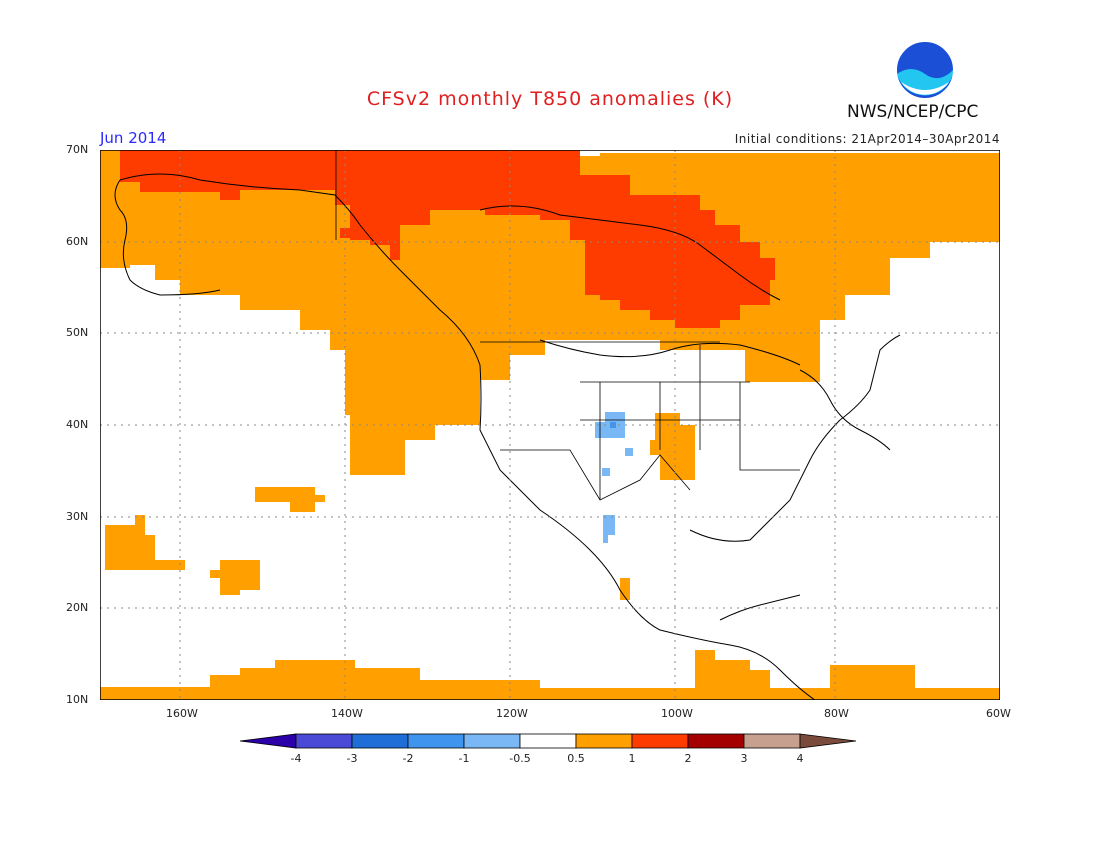 The image size is (1100, 850). Describe the element at coordinates (447, 239) in the screenshot. I see `anomaly-red-areas` at that location.